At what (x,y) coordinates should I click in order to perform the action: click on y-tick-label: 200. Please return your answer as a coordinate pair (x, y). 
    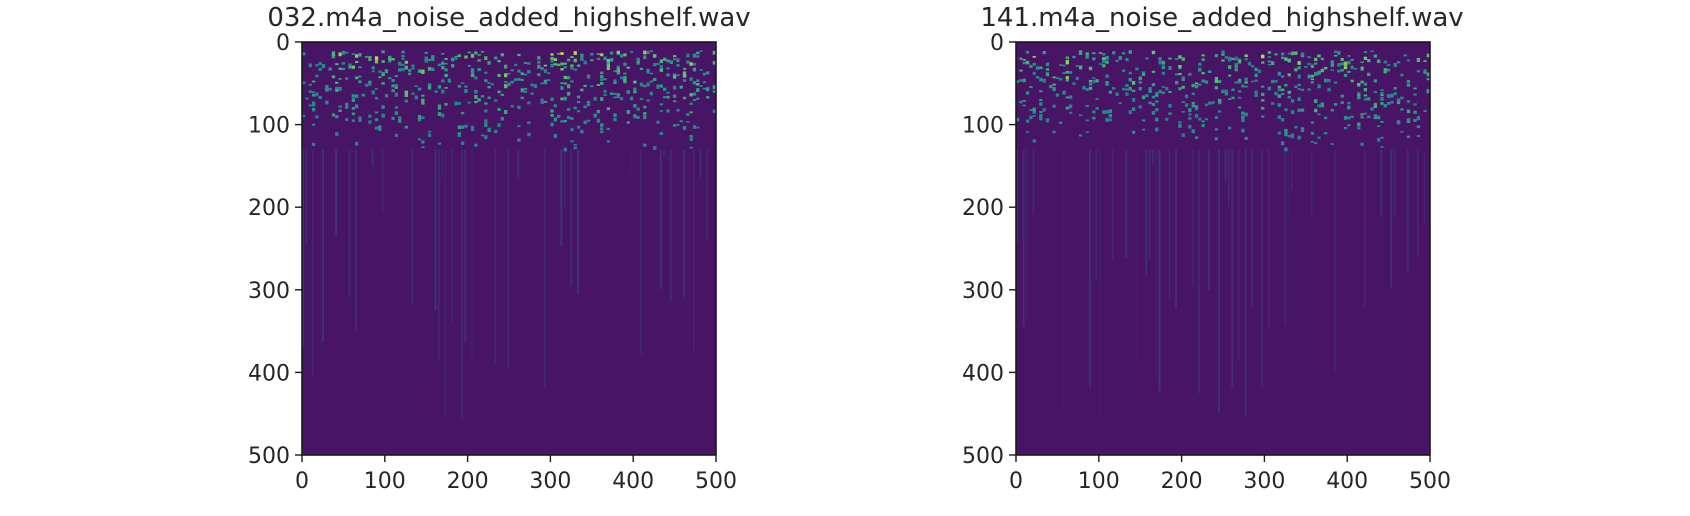
    Looking at the image, I should click on (983, 208).